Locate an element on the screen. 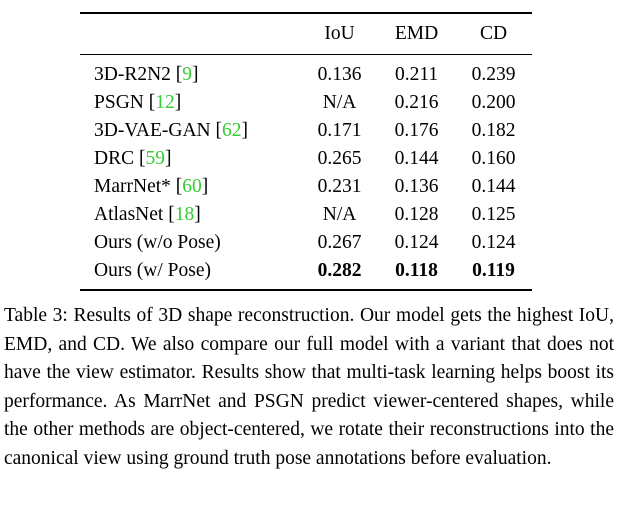 This screenshot has height=505, width=618. emd-value: 0.124 is located at coordinates (416, 242).